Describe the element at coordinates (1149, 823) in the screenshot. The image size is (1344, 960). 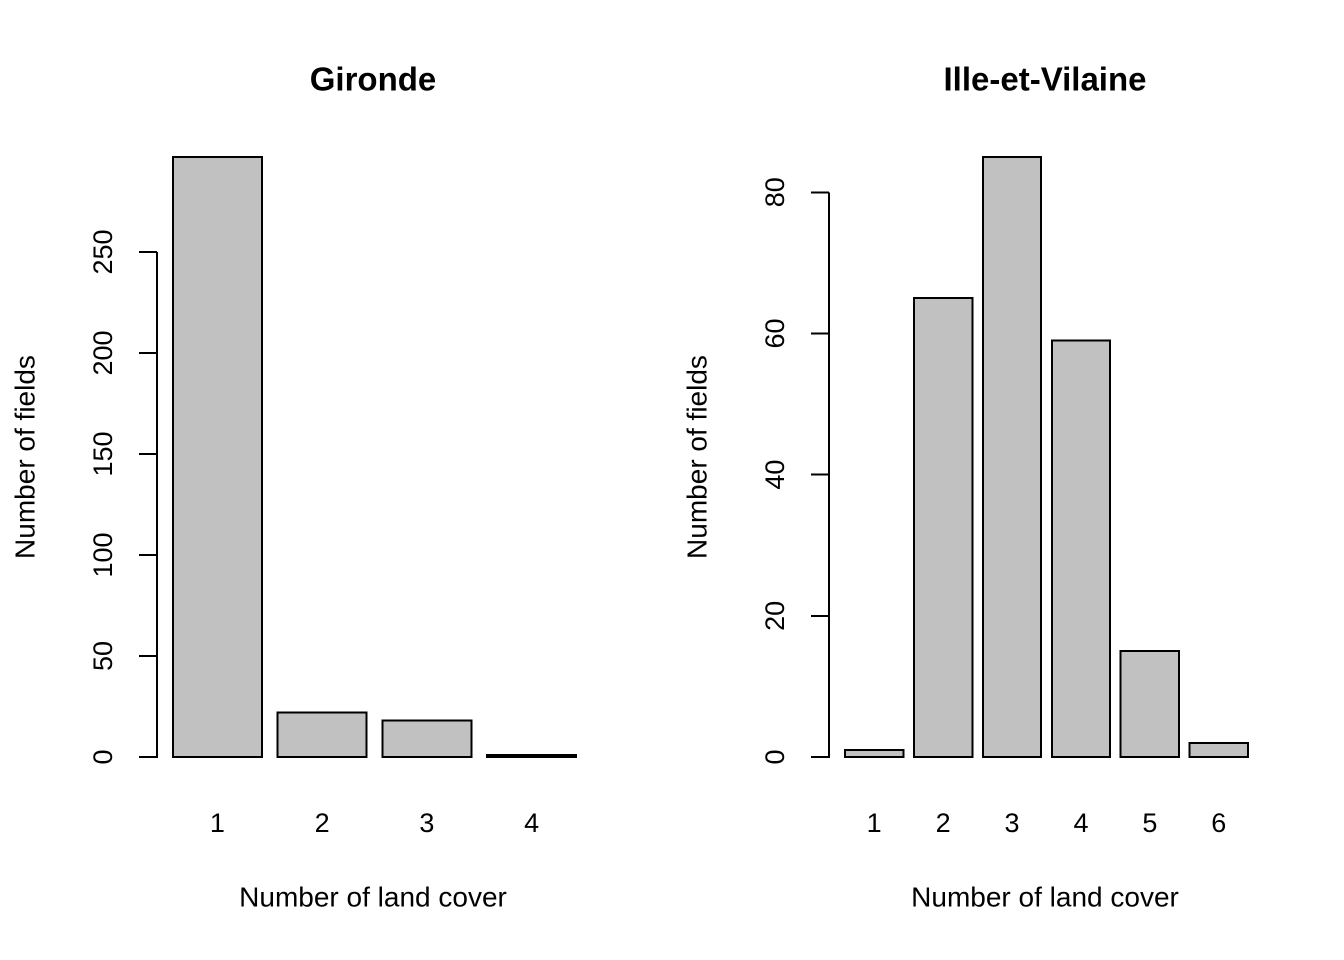
I see `category-label: 5` at that location.